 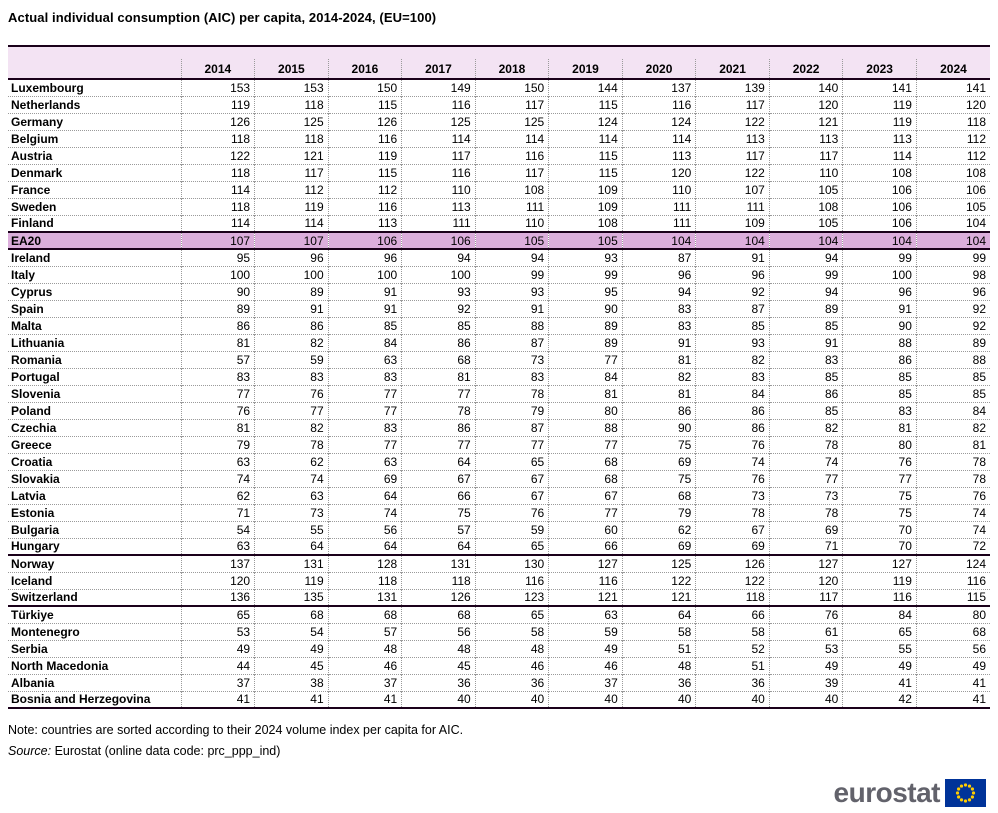 What do you see at coordinates (499, 376) in the screenshot?
I see `table-row: Portugal 83 83 83 81 83 84 82 83 85 85 85` at bounding box center [499, 376].